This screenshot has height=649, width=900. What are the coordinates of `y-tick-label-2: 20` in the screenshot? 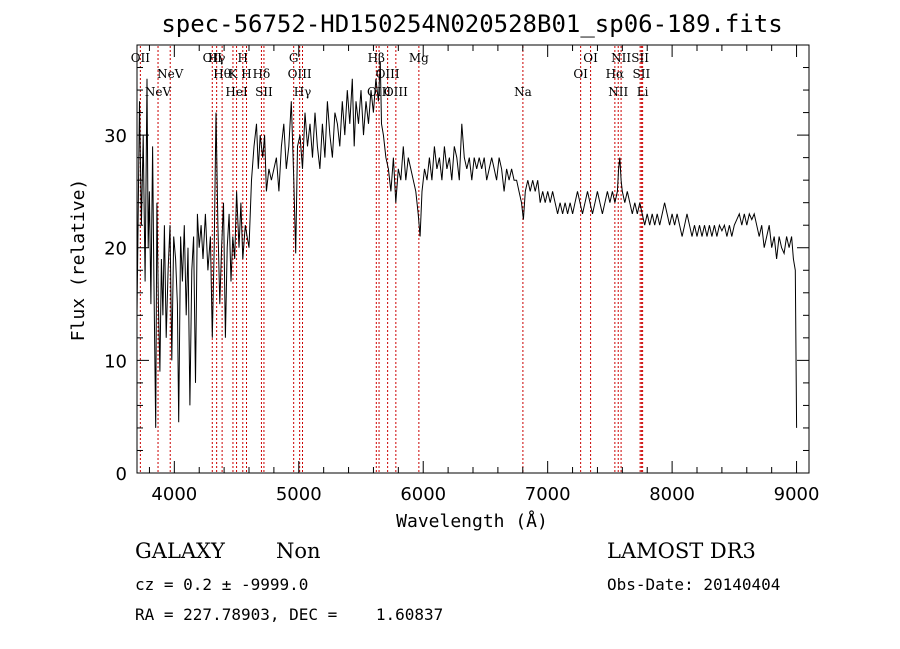 It's located at (115, 249).